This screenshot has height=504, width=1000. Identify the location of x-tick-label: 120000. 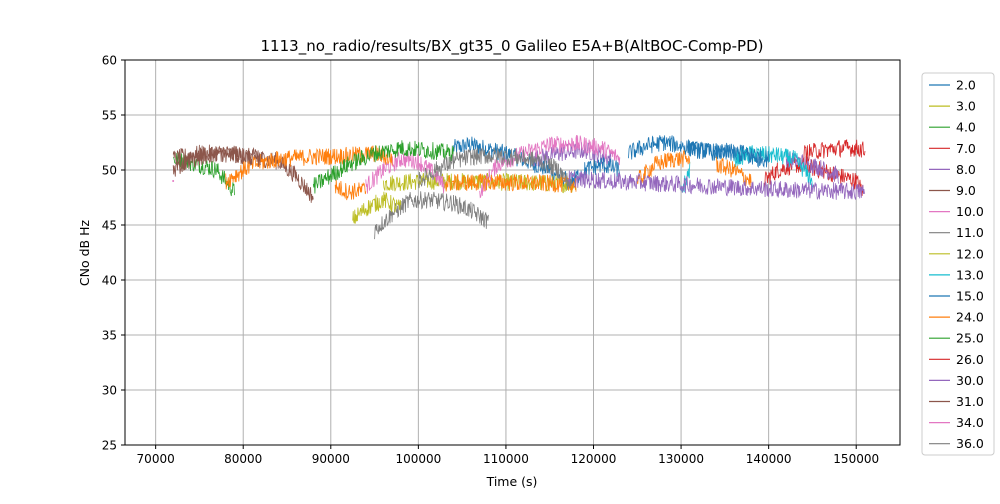
(594, 459).